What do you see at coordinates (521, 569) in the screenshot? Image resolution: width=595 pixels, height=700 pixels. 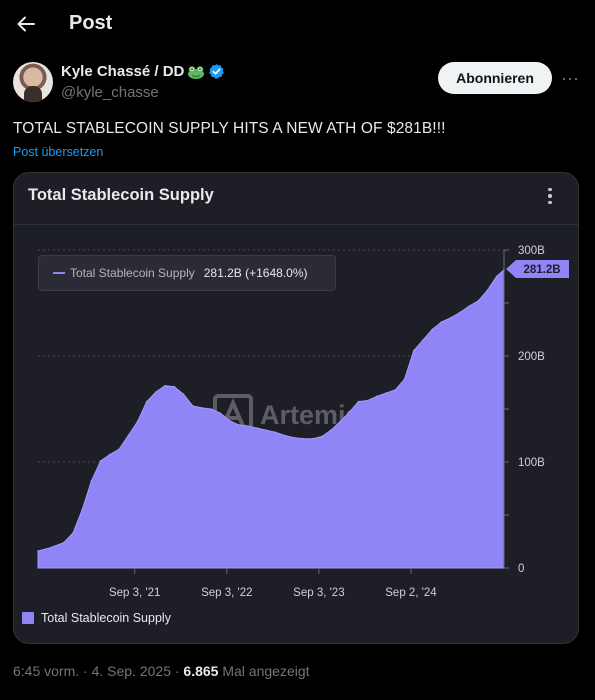 I see `y-tick-label: 0` at bounding box center [521, 569].